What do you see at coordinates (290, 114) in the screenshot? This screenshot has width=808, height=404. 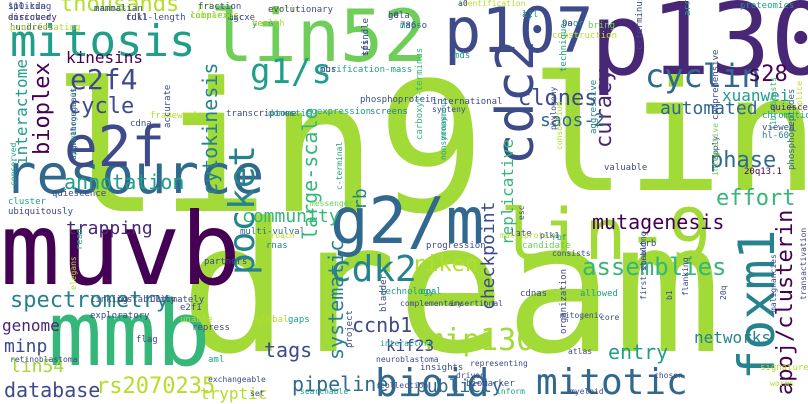 I see `word: domestic` at bounding box center [290, 114].